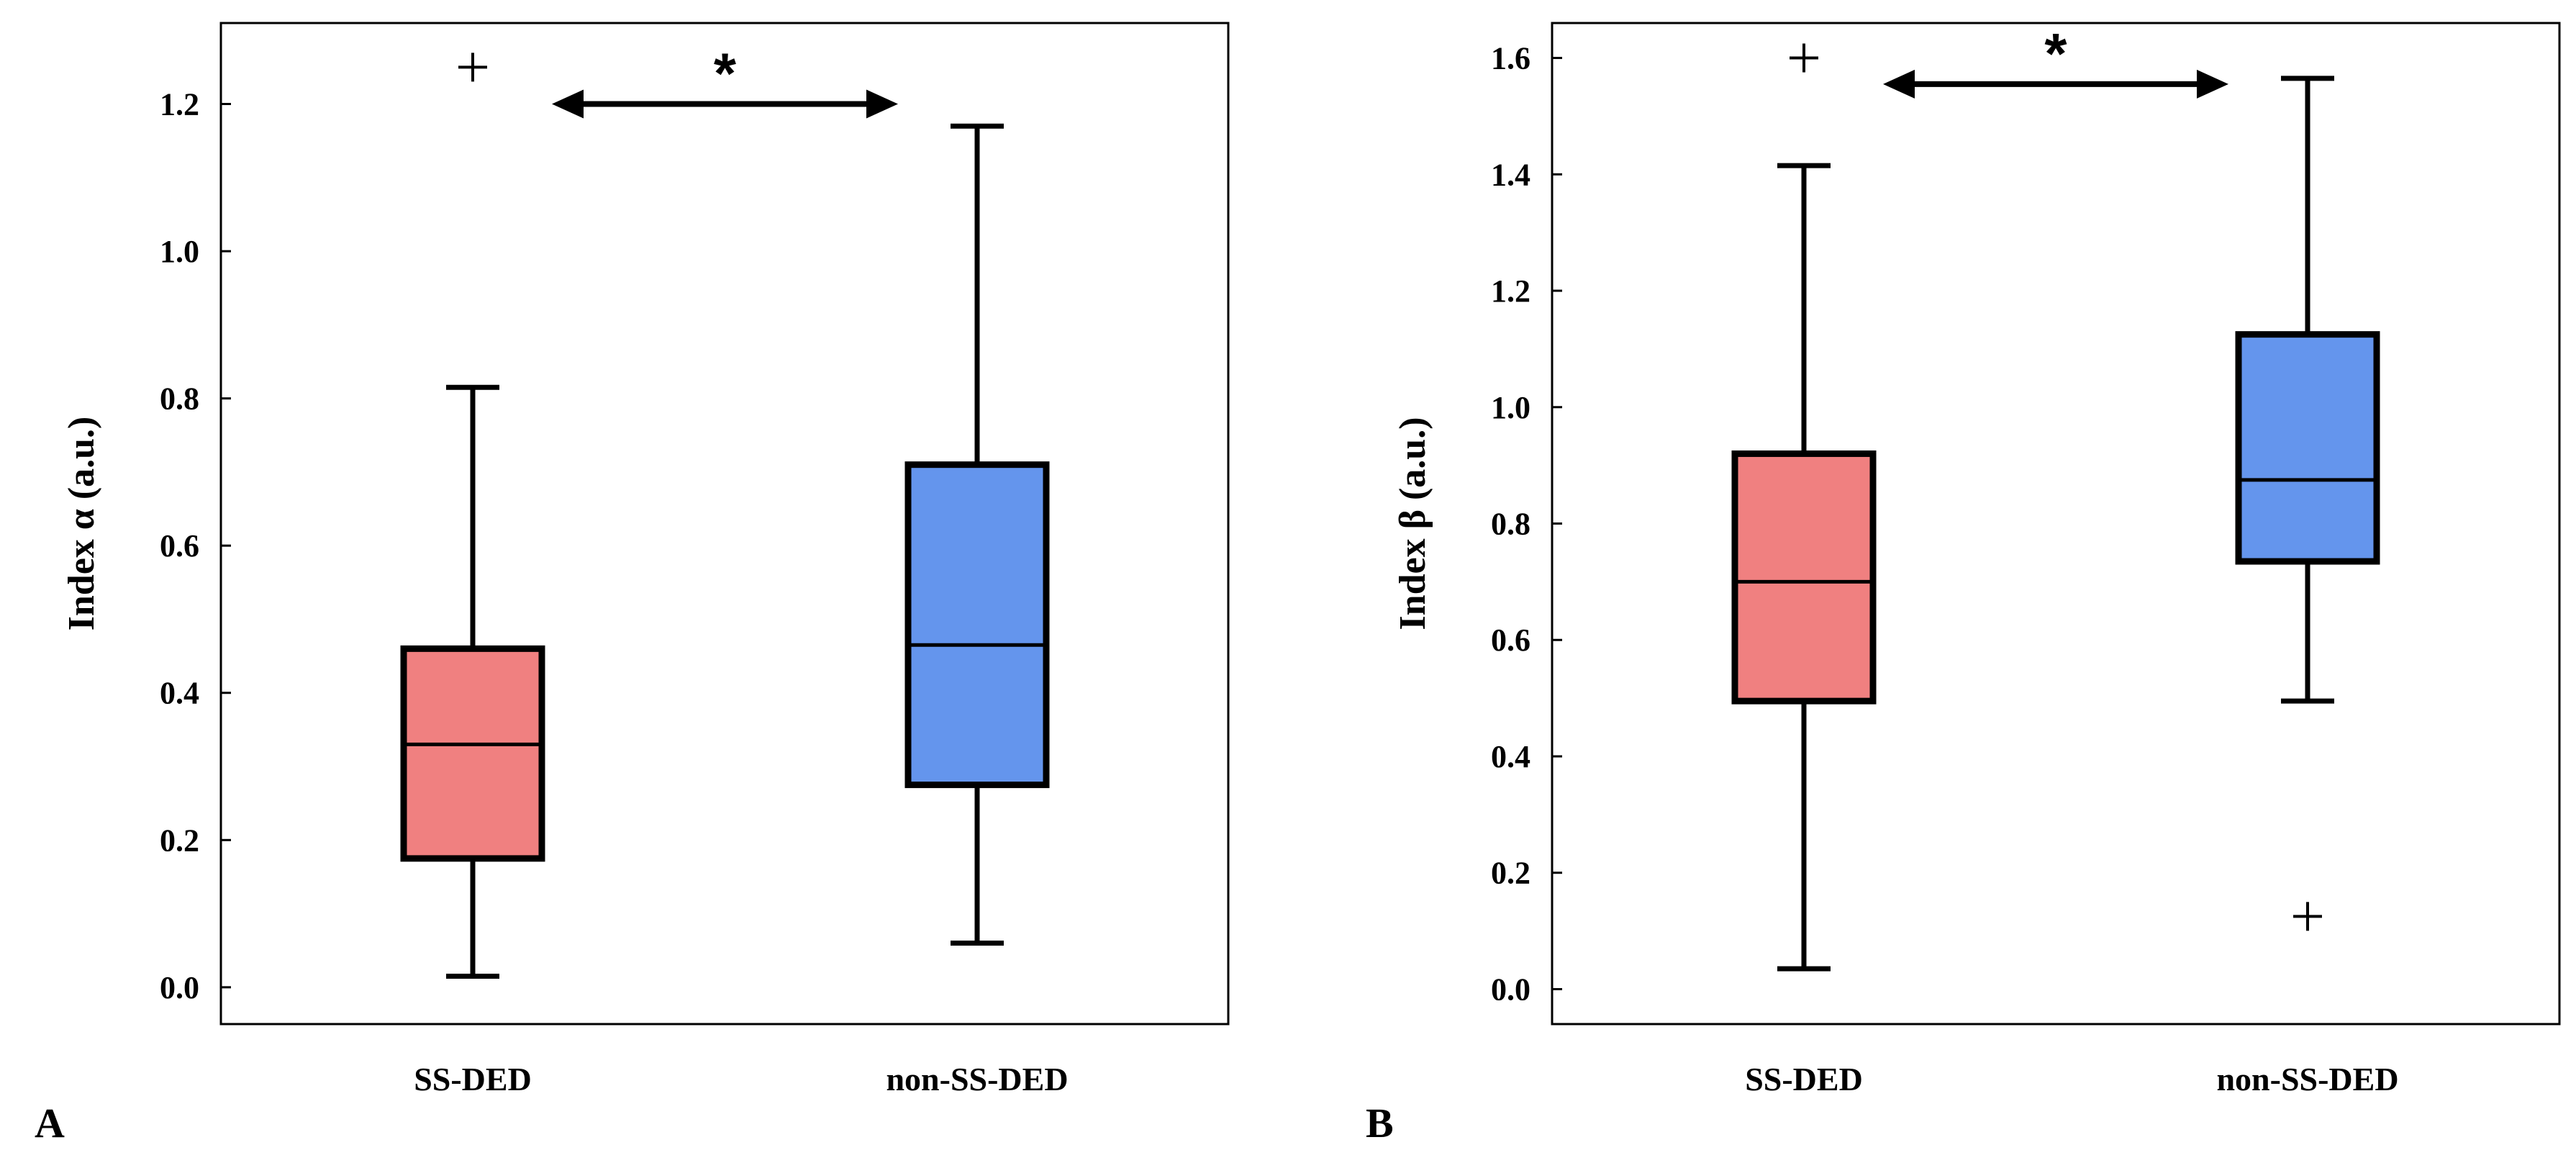  I want to click on y-axis-title: Index α (a.u.), so click(81, 524).